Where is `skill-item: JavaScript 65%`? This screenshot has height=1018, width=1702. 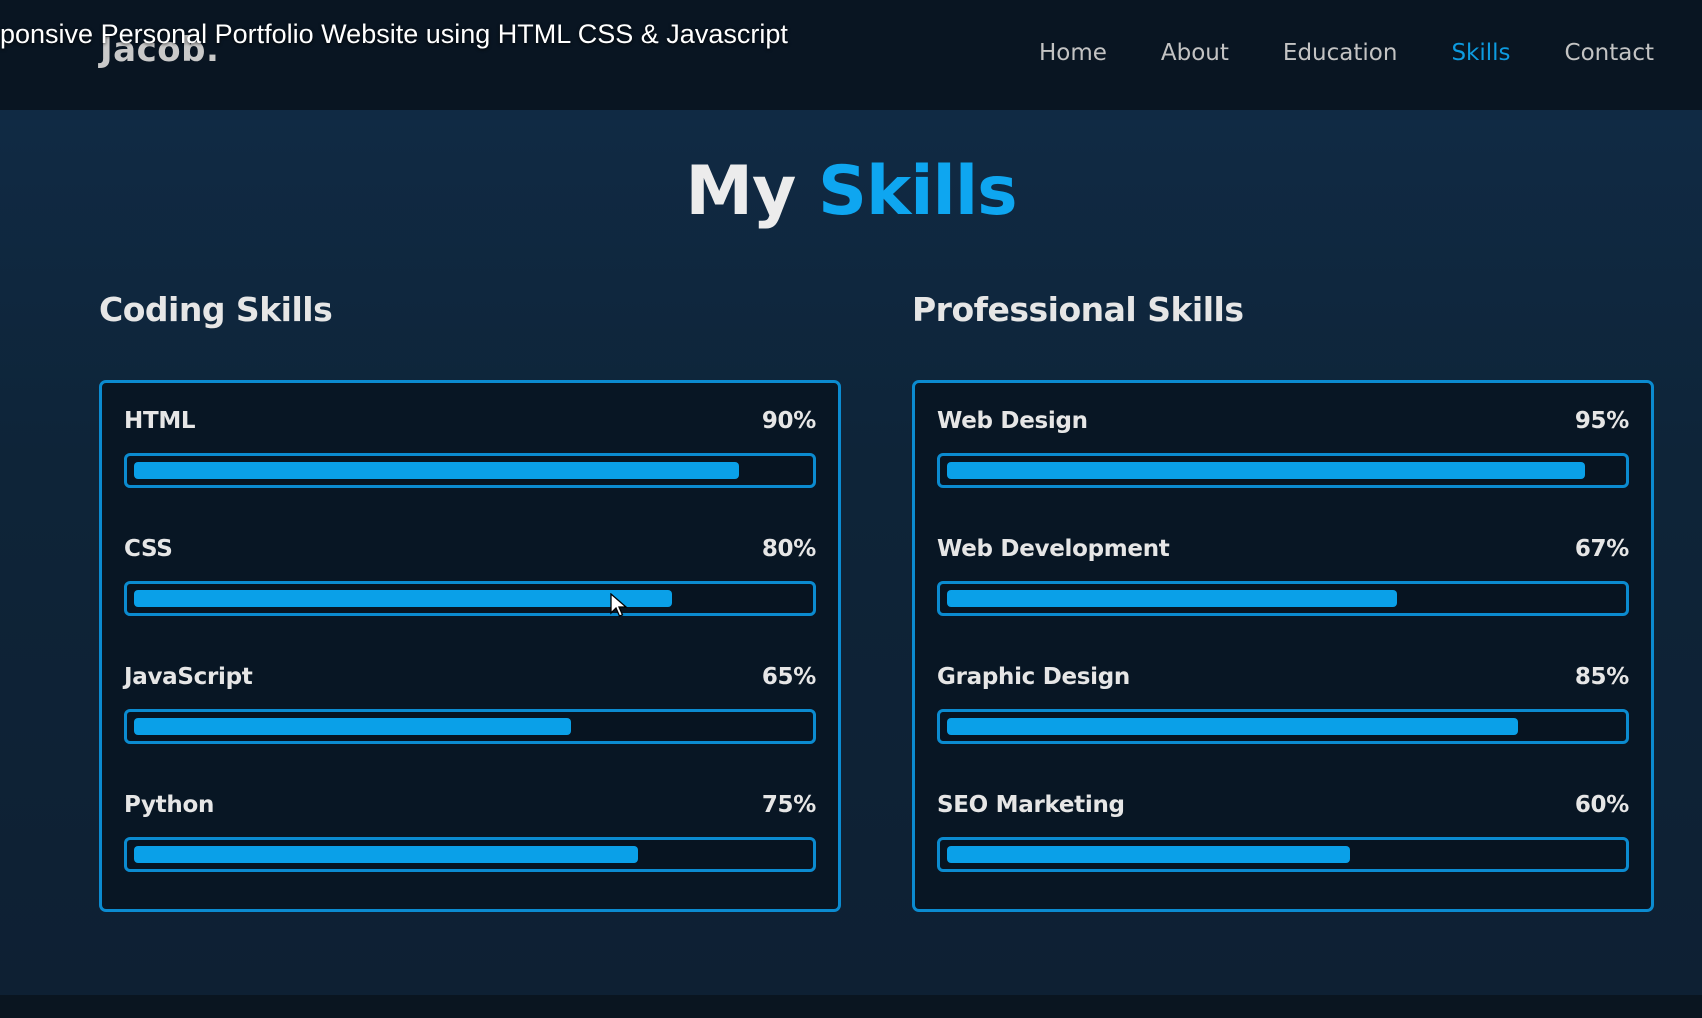 skill-item: JavaScript 65% is located at coordinates (470, 725).